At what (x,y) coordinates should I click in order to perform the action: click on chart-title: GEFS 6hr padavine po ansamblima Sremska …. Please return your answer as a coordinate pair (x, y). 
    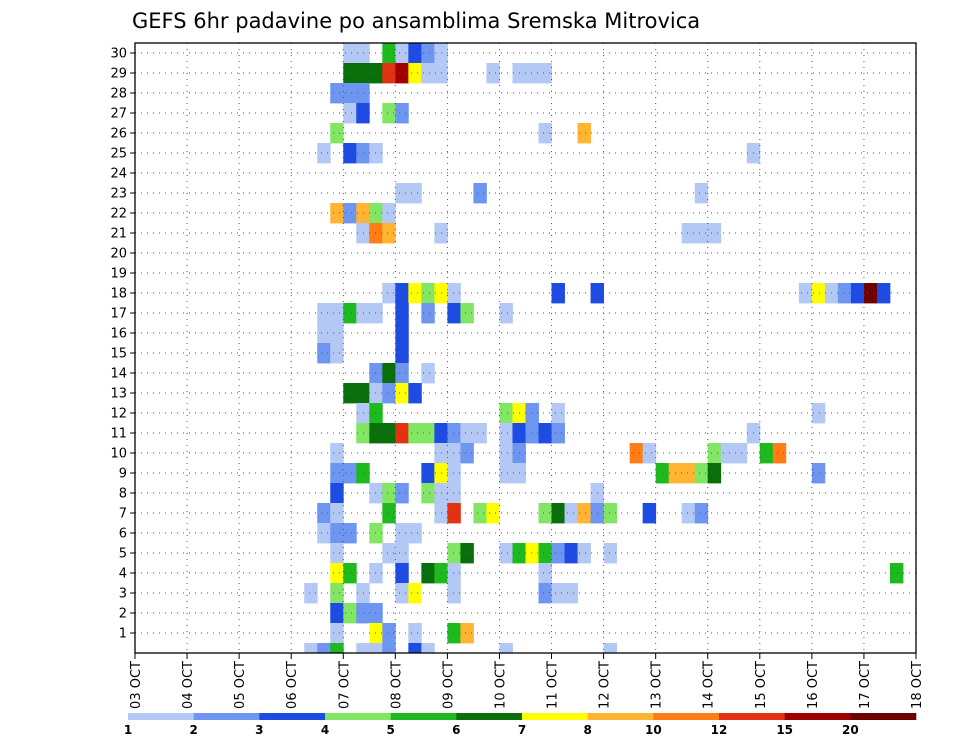
    Looking at the image, I should click on (416, 21).